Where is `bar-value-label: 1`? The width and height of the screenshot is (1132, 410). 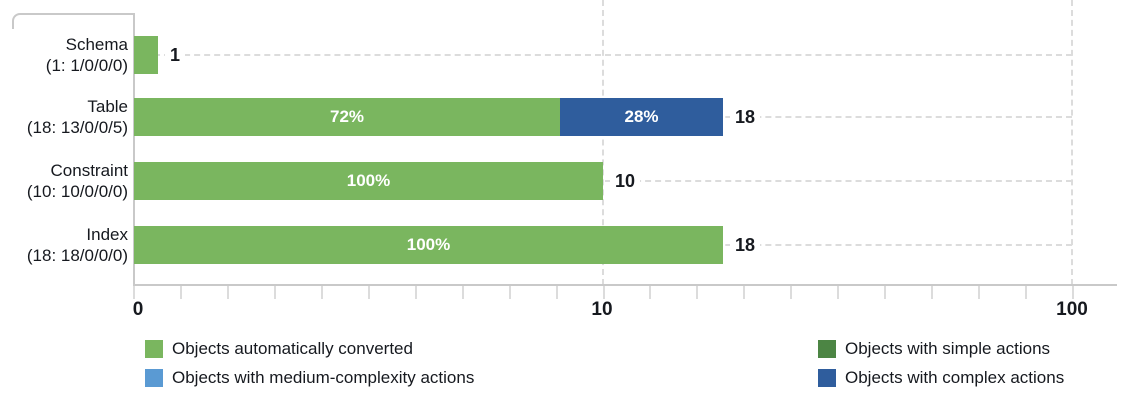 bar-value-label: 1 is located at coordinates (175, 55).